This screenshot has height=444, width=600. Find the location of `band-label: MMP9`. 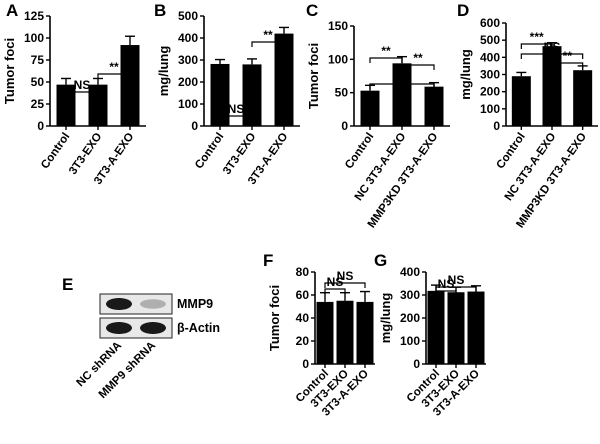

band-label: MMP9 is located at coordinates (195, 304).